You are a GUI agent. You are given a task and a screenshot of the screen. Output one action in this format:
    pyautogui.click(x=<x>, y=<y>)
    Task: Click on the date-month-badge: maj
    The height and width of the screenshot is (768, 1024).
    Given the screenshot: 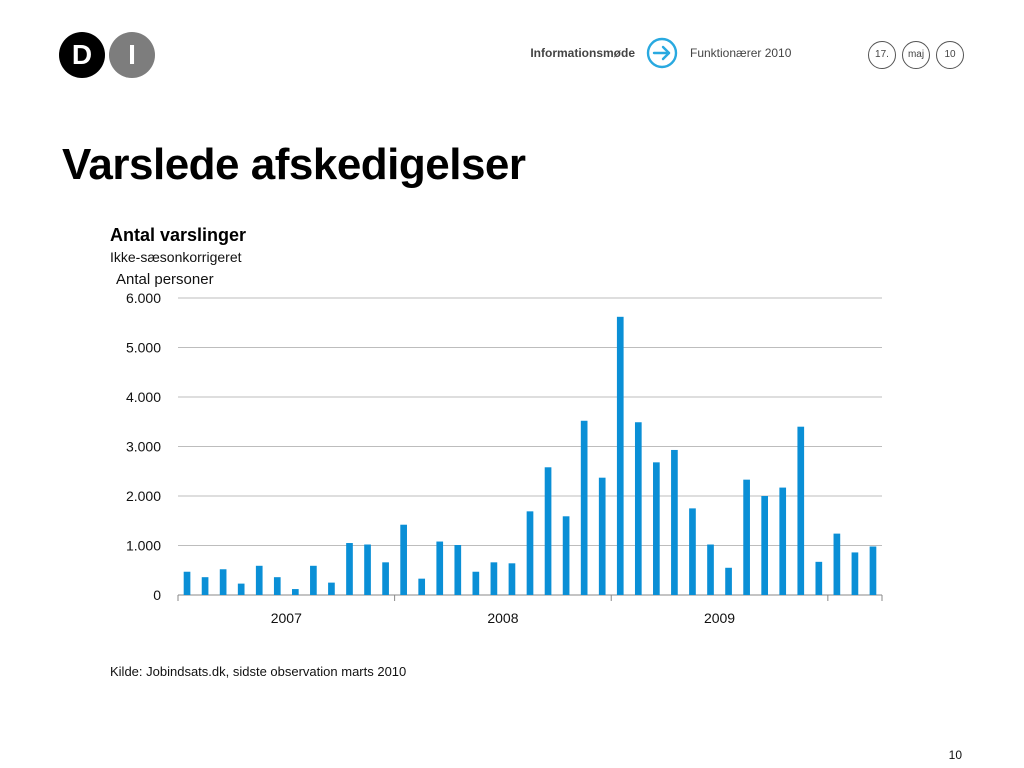 What is the action you would take?
    pyautogui.click(x=916, y=55)
    